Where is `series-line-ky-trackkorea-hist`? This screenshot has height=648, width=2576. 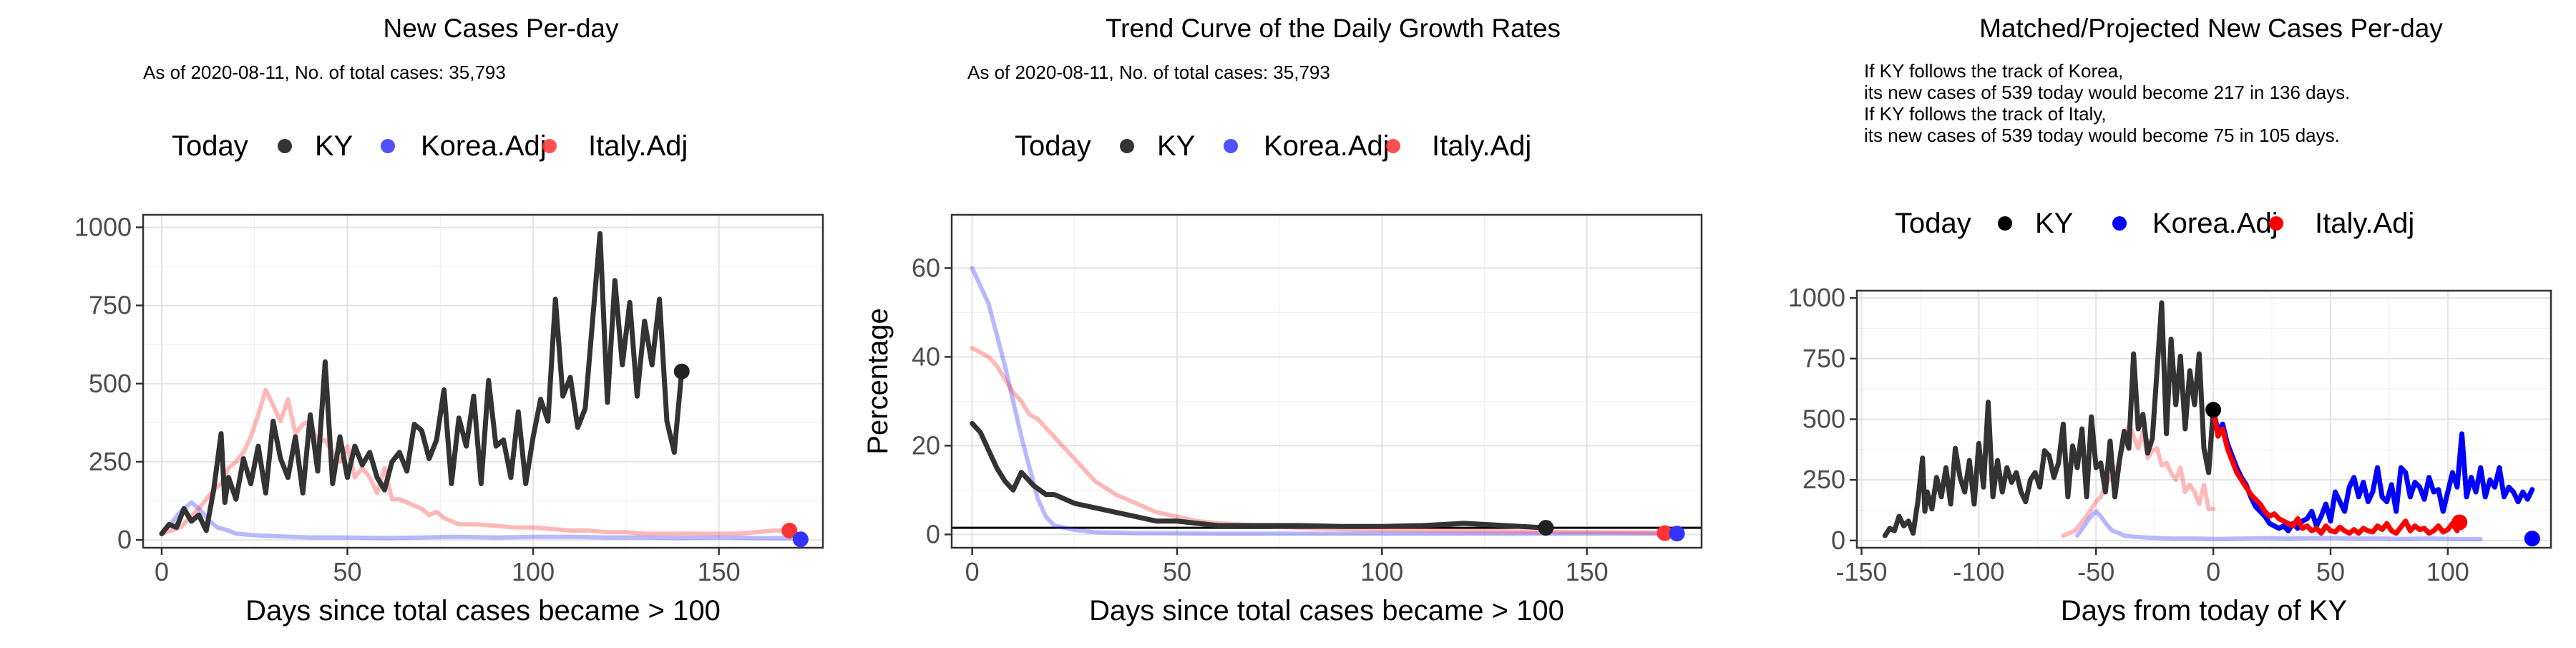
series-line-ky-trackkorea-hist is located at coordinates (2279, 525).